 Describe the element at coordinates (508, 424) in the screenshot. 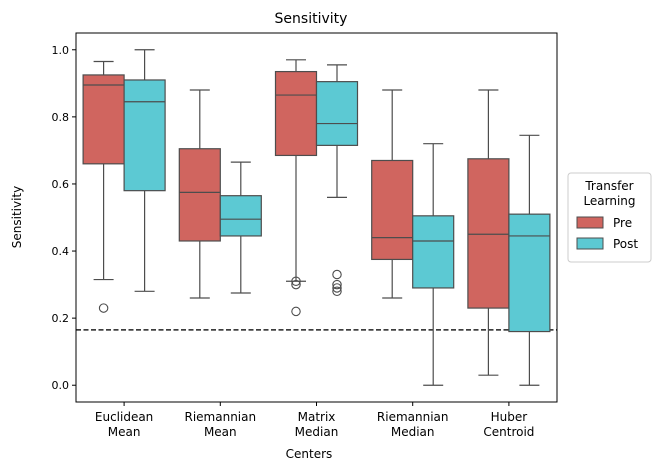

I see `x-tick-label: Huber Centroid` at that location.